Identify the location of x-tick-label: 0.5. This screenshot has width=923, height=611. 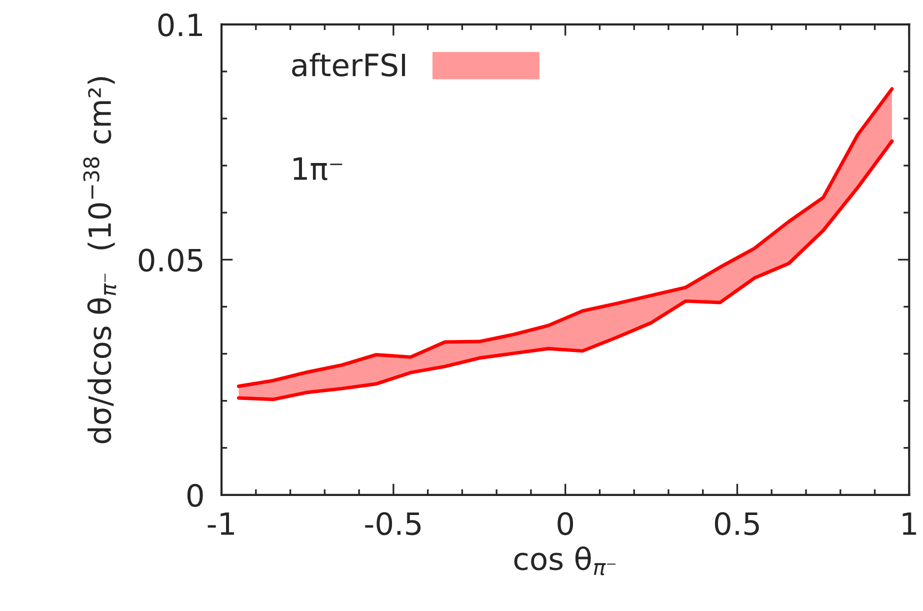
(736, 524).